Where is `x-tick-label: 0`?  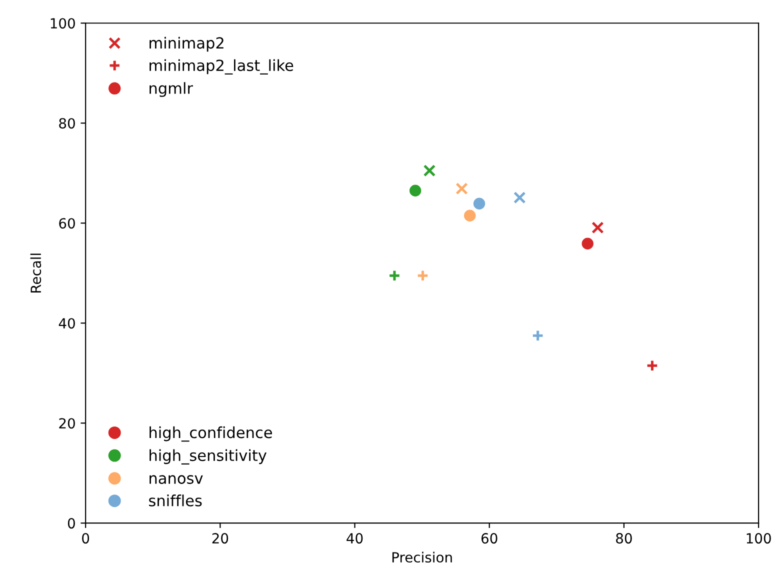 x-tick-label: 0 is located at coordinates (86, 538).